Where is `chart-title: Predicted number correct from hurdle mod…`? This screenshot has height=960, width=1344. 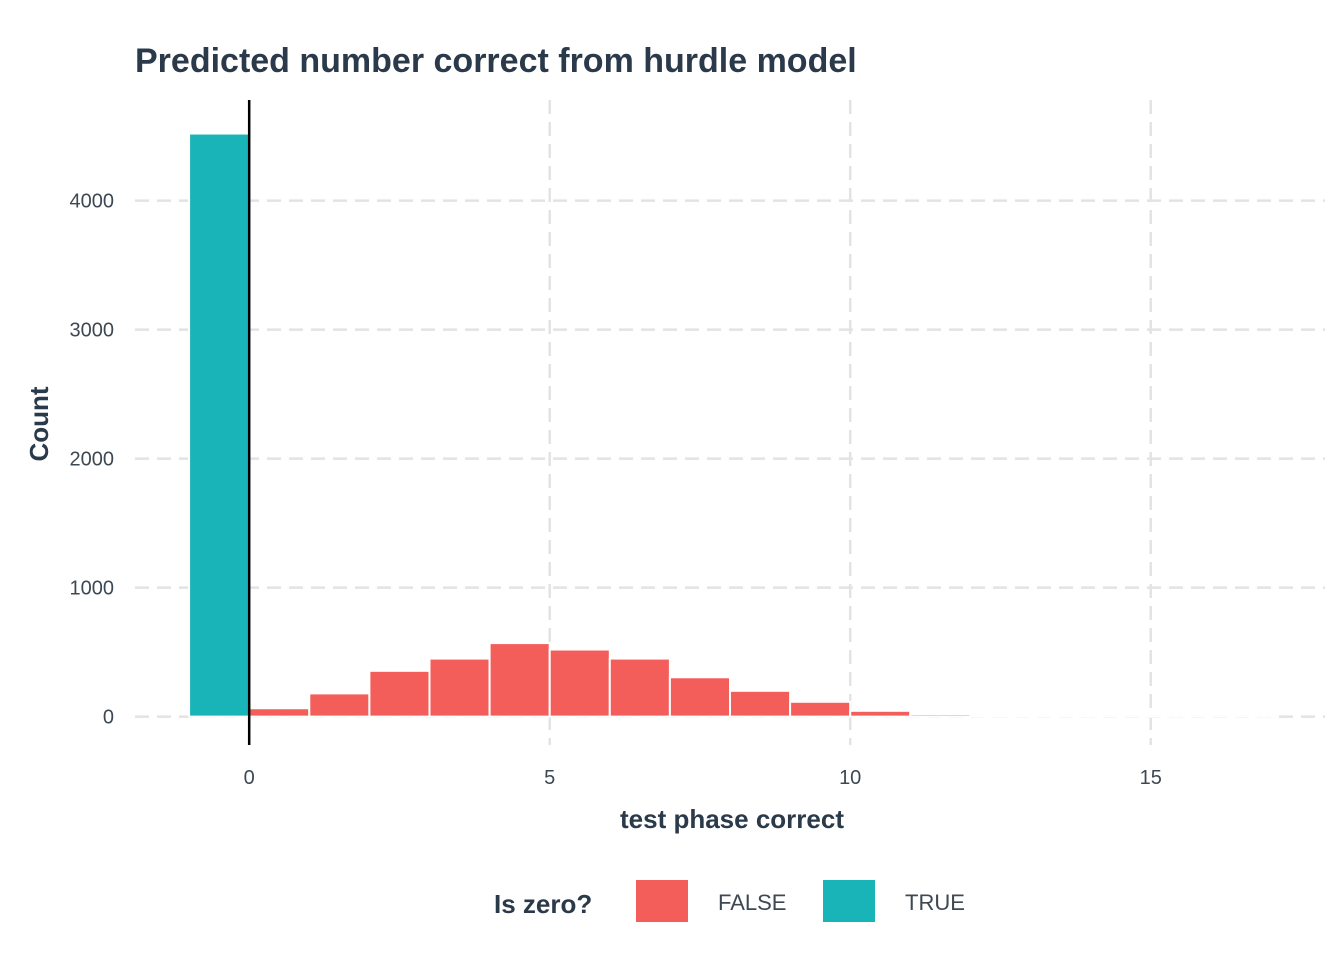
chart-title: Predicted number correct from hurdle mod… is located at coordinates (496, 61).